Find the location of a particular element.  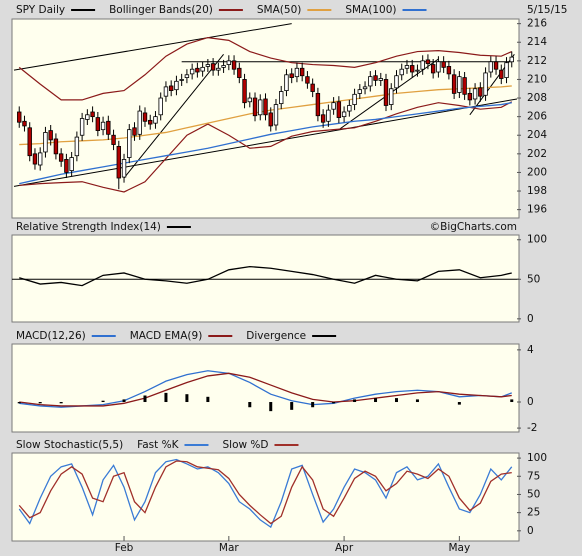

panel is located at coordinates (265, 497).